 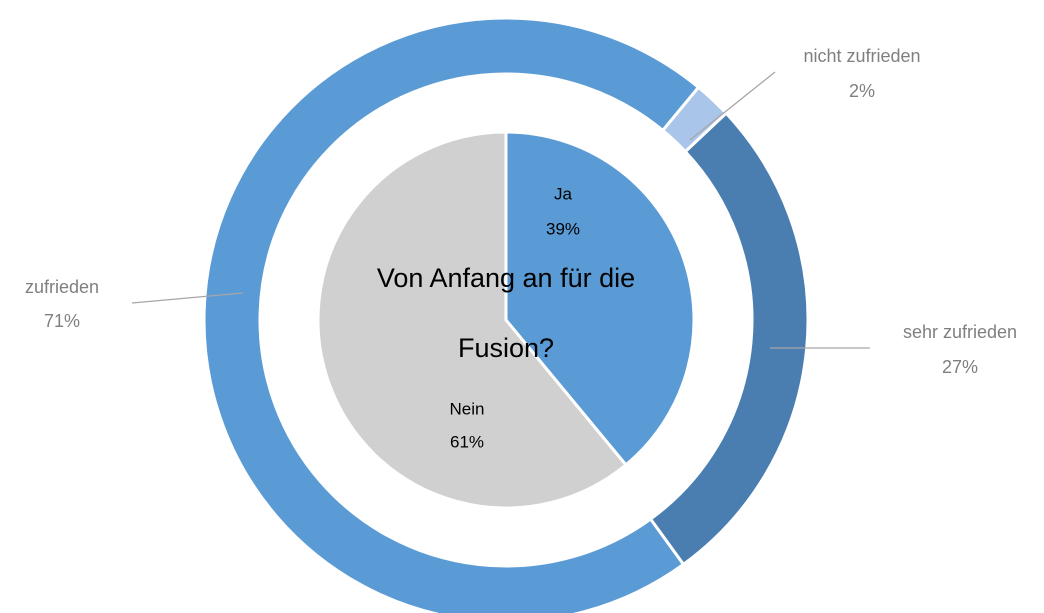 What do you see at coordinates (467, 408) in the screenshot?
I see `slice-label: Nein` at bounding box center [467, 408].